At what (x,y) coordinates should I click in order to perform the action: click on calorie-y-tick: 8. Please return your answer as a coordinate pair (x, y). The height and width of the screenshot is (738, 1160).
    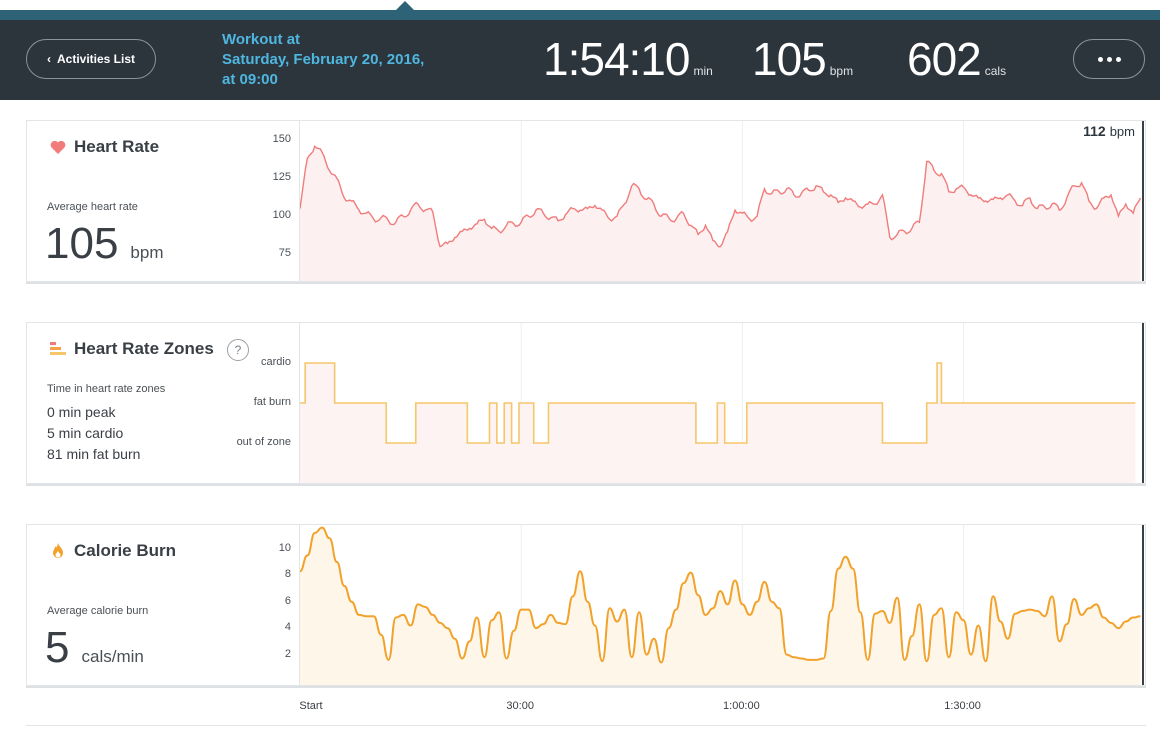
    Looking at the image, I should click on (287, 574).